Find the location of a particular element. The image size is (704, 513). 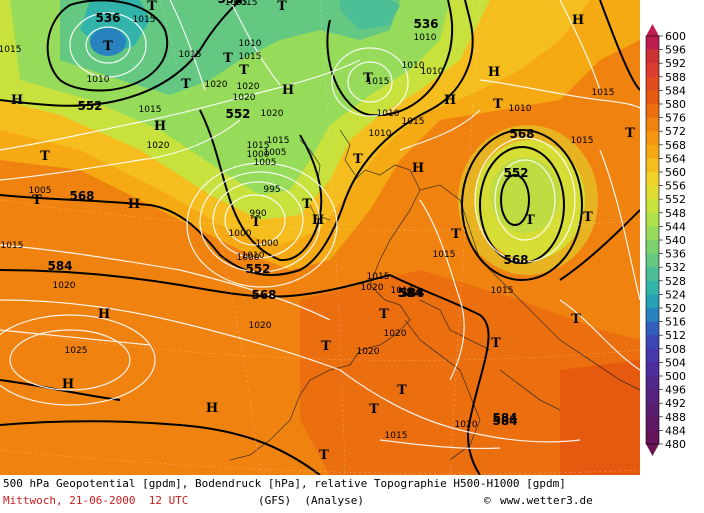

legend-tick-label: 488 is located at coordinates (675, 417).